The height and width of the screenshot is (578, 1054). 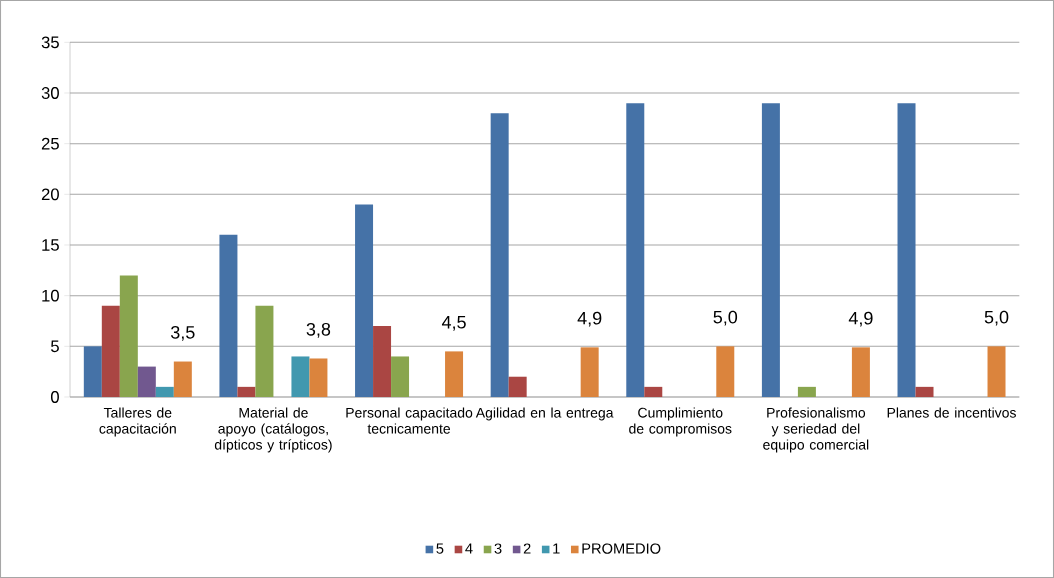 What do you see at coordinates (816, 430) in the screenshot?
I see `x-tick-label: Profesionalismo y seriedad del equipo comercial` at bounding box center [816, 430].